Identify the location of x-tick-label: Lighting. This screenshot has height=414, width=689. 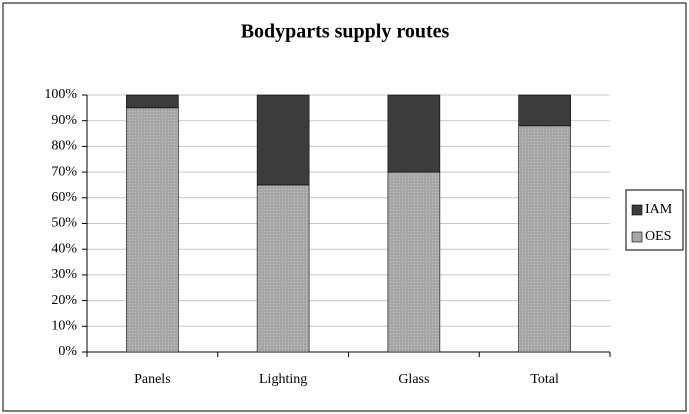
(283, 379).